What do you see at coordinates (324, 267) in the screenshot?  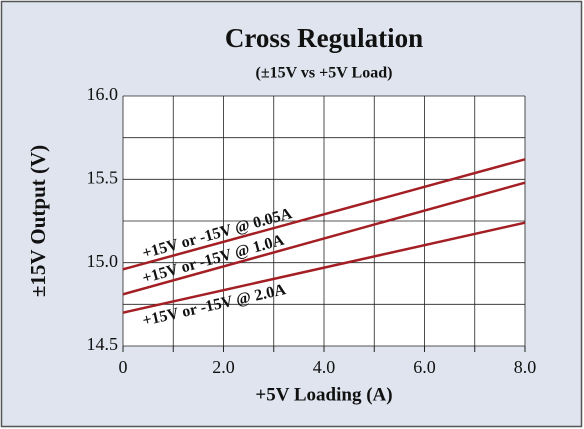 I see `series-line` at bounding box center [324, 267].